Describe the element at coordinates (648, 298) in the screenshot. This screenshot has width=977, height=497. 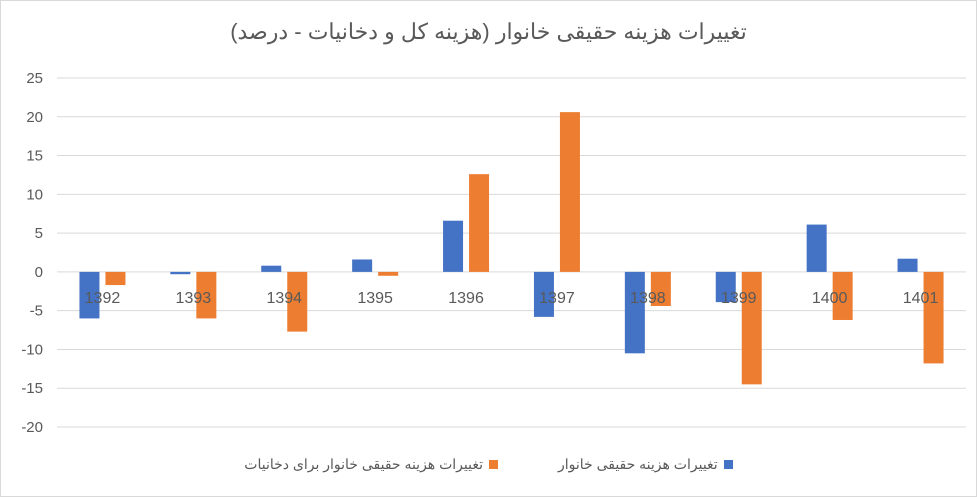
I see `x-category-label: 1398` at that location.